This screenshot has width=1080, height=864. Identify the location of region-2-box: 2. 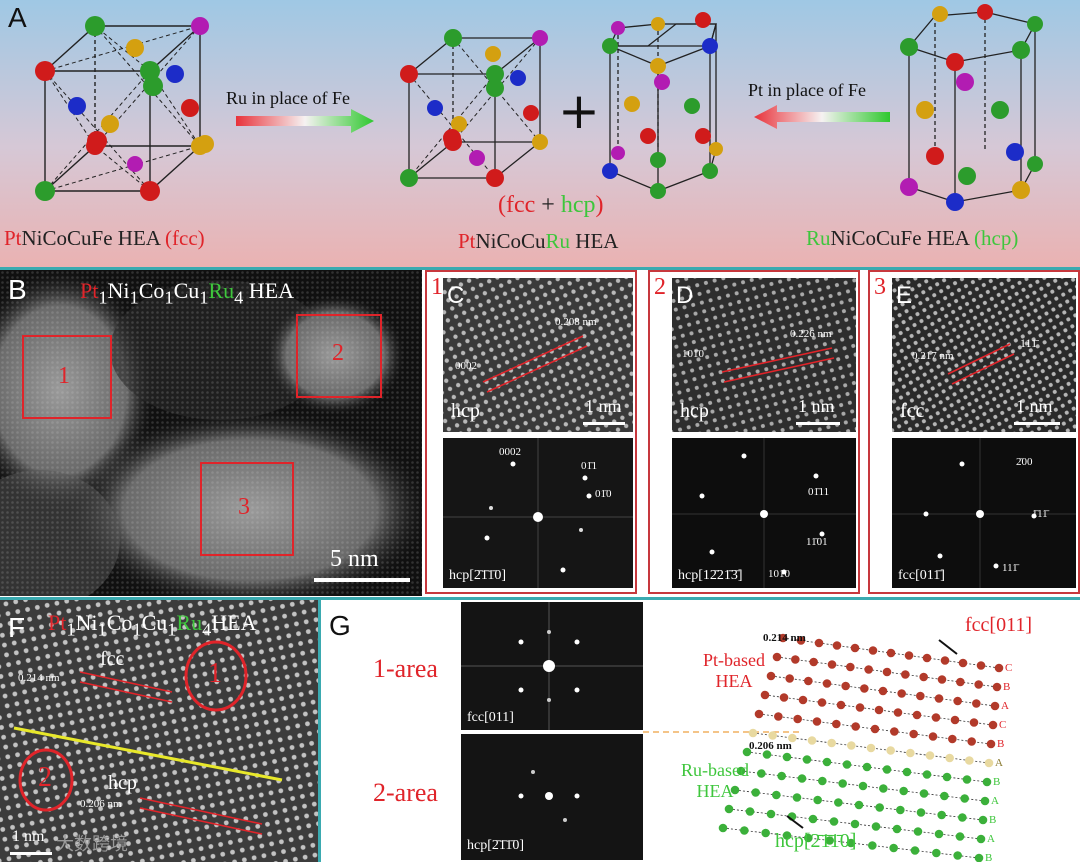
(339, 356).